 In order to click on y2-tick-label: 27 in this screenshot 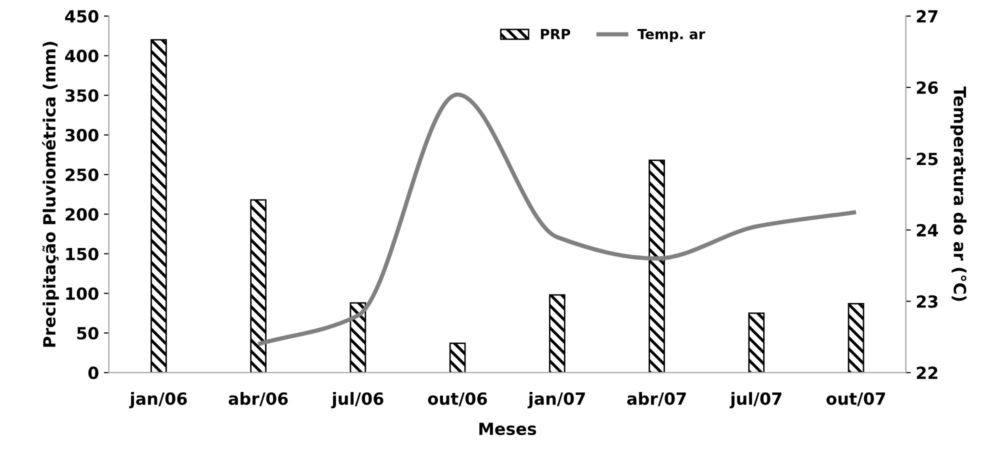, I will do `click(927, 16)`.